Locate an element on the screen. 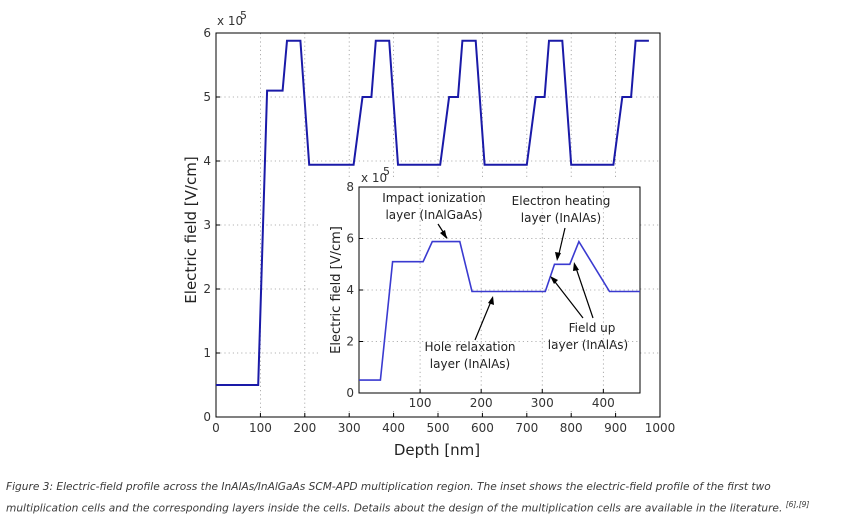 The height and width of the screenshot is (529, 847). annotation-impact-ionization-line1: Impact ionization is located at coordinates (434, 198).